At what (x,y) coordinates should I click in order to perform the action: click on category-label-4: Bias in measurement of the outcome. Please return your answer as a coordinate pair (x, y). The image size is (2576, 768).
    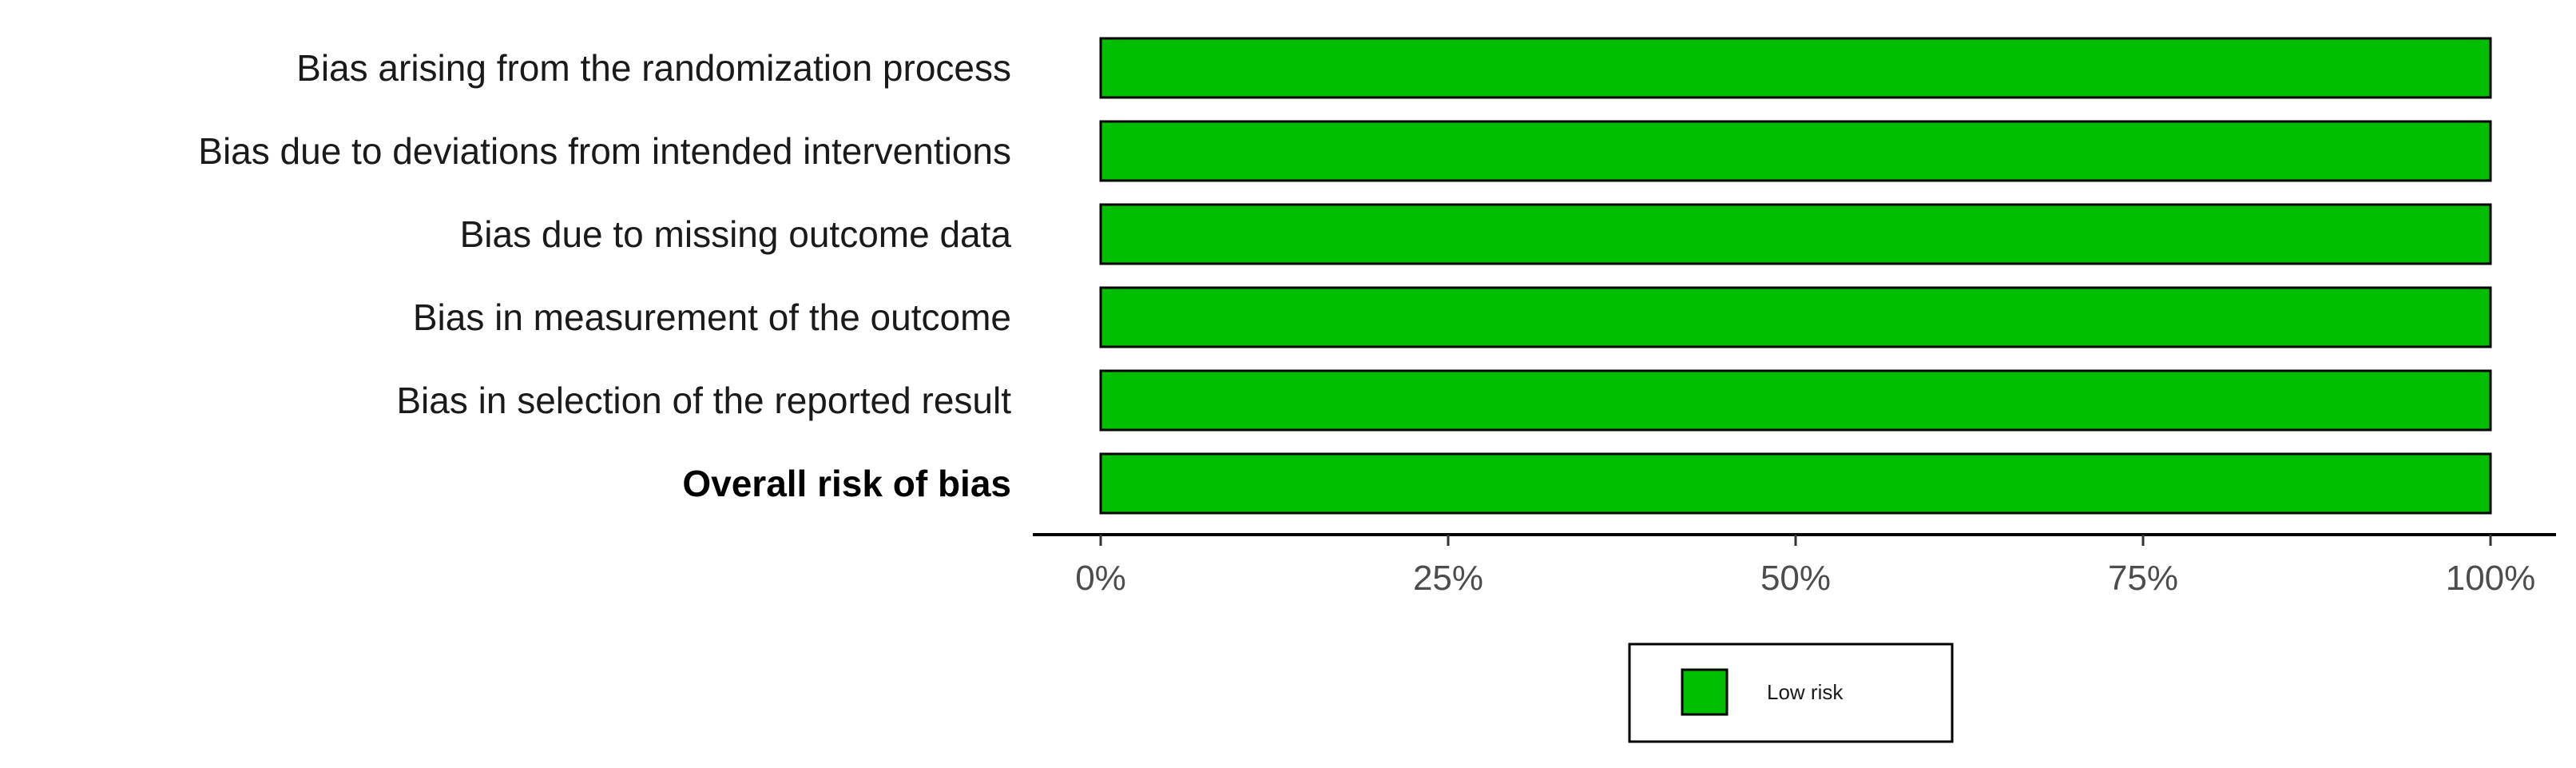
    Looking at the image, I should click on (712, 317).